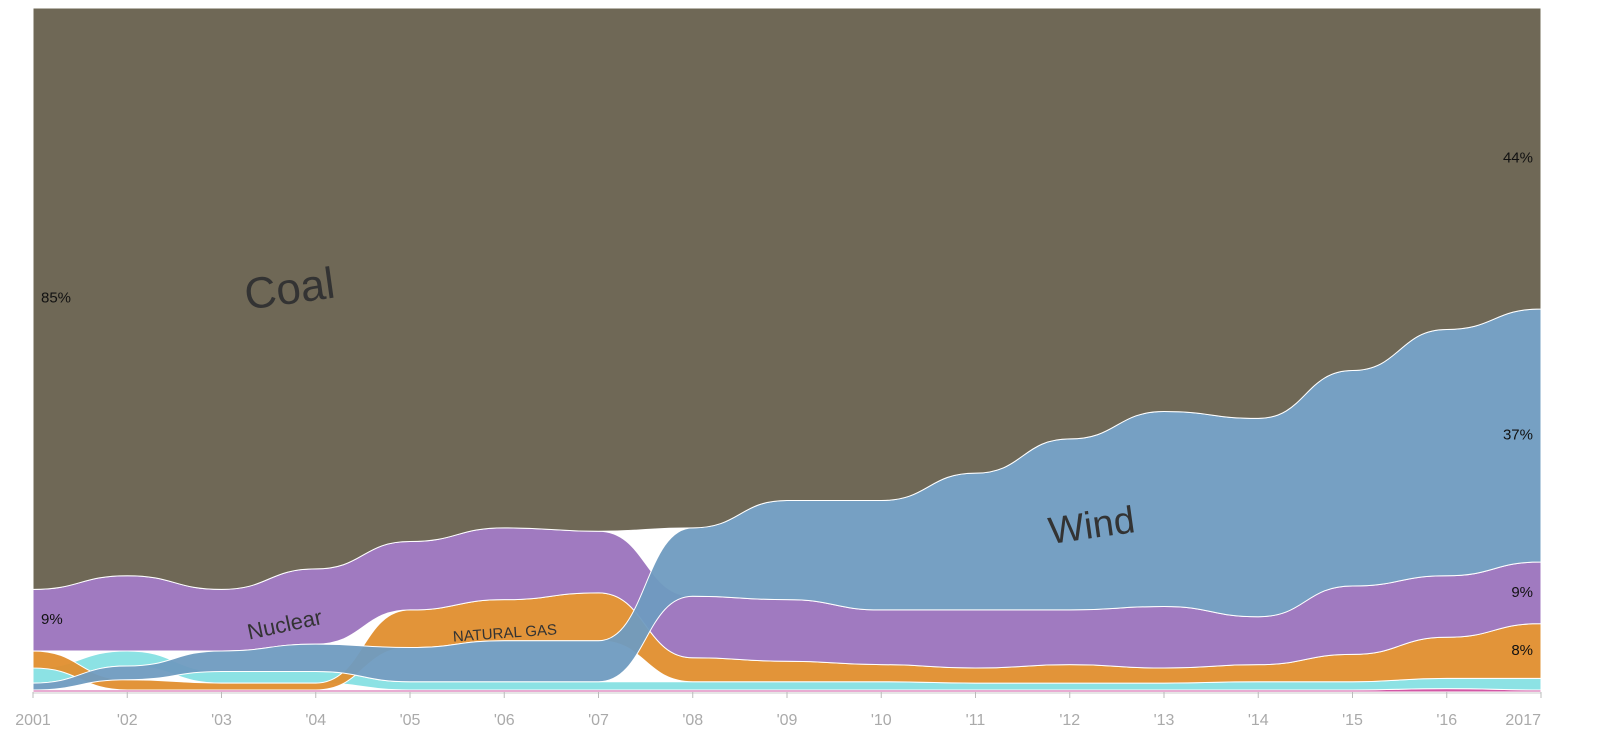  Describe the element at coordinates (127, 720) in the screenshot. I see `x-tick-label: '02` at that location.